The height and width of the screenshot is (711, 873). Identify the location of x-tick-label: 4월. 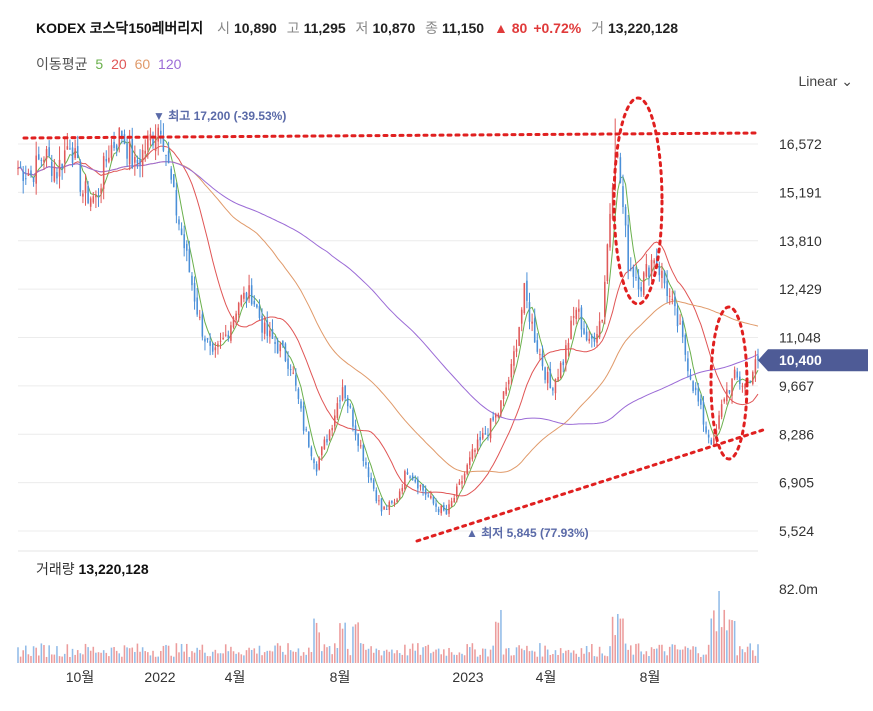
(235, 677).